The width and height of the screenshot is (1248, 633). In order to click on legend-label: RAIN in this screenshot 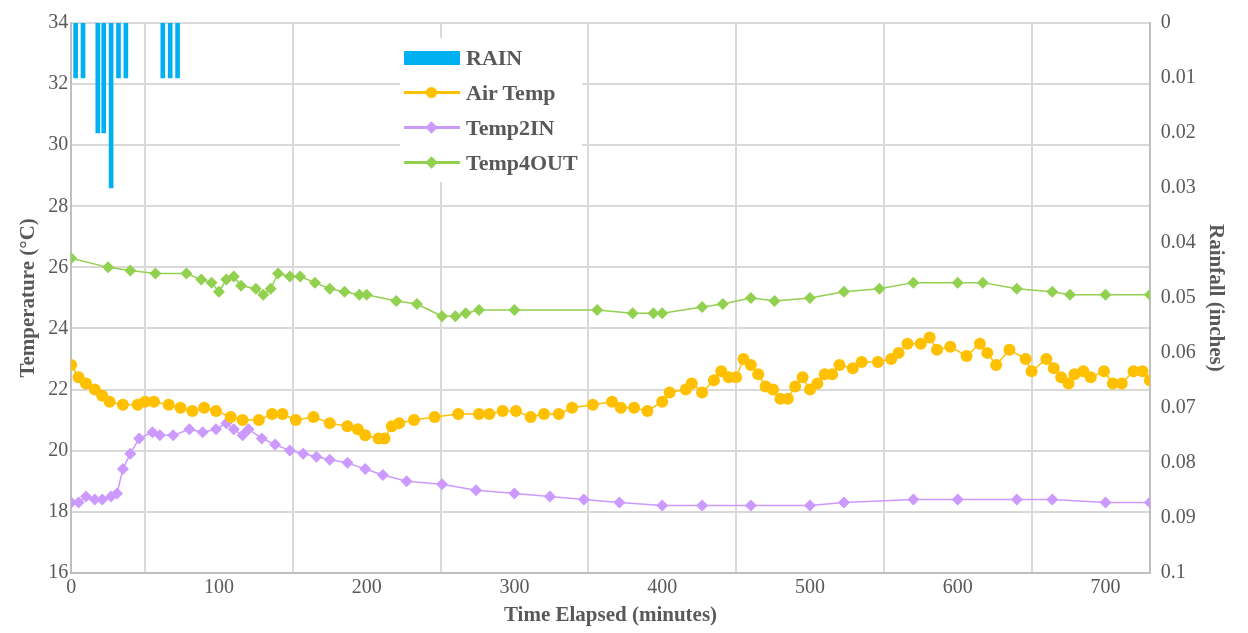, I will do `click(494, 57)`.